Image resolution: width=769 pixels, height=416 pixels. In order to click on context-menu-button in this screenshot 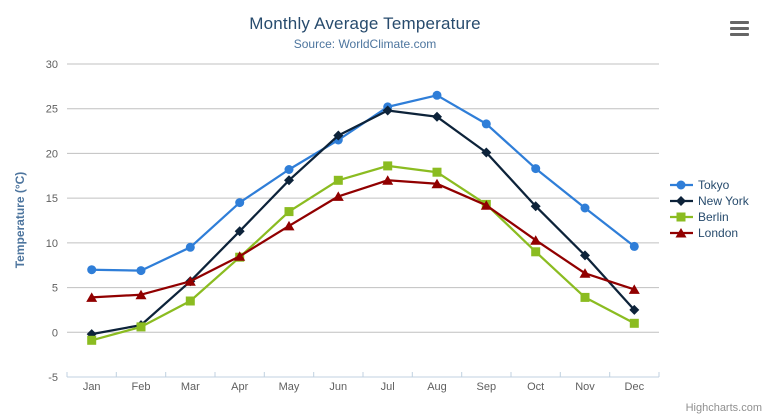, I will do `click(739, 28)`.